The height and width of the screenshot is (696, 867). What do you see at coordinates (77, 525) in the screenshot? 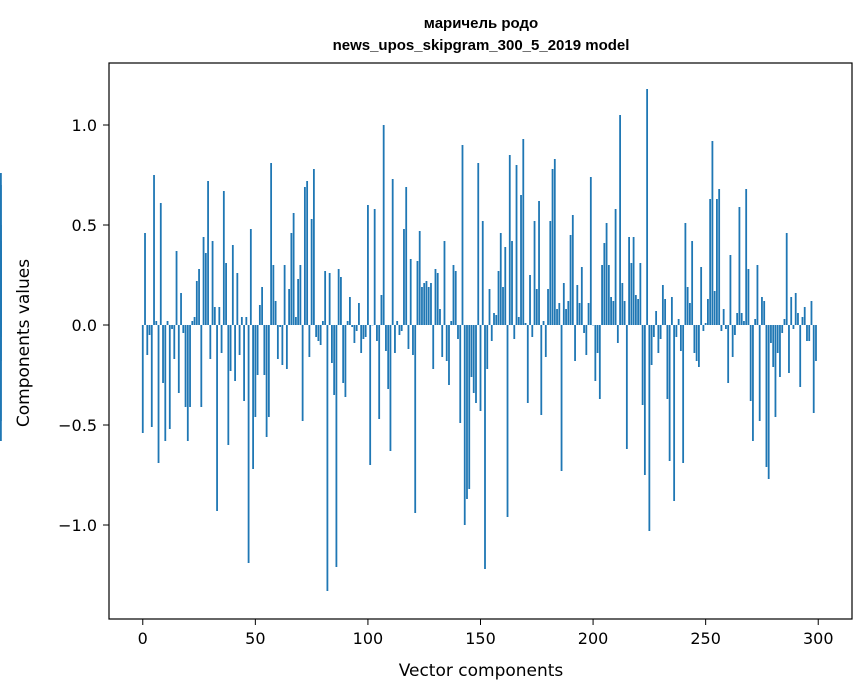
I see `y-tick-label: −1.0` at bounding box center [77, 525].